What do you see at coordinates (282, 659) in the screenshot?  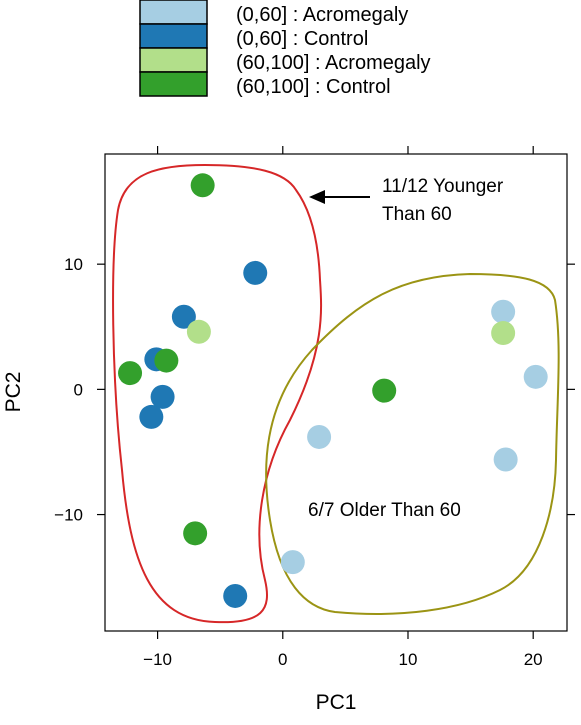 I see `x-tick-label: 0` at bounding box center [282, 659].